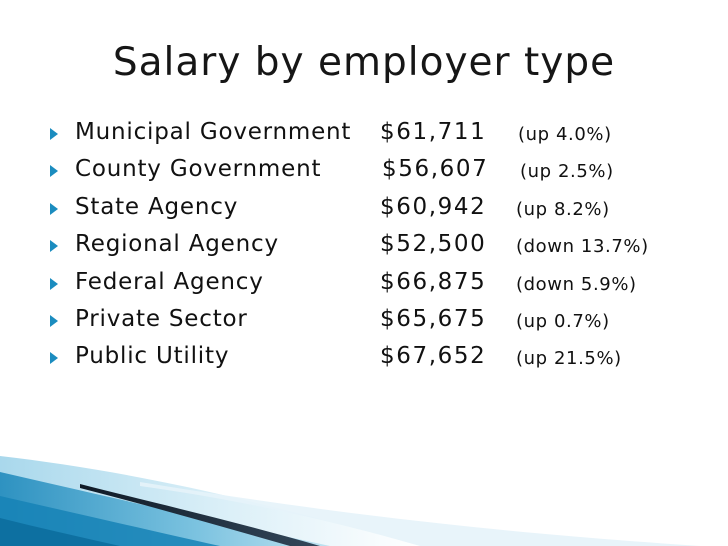 This screenshot has height=546, width=728. Describe the element at coordinates (364, 246) in the screenshot. I see `list-item: Regional Agency $52,500 (down 13.7%)` at that location.